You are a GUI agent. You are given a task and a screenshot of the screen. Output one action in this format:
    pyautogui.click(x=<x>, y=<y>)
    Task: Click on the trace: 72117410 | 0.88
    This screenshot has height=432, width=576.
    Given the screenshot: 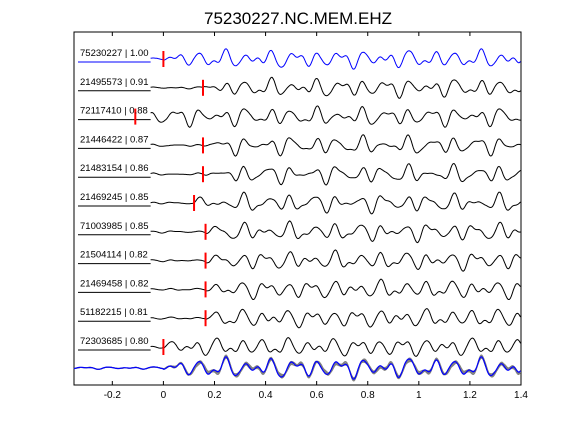 What is the action you would take?
    pyautogui.click(x=299, y=116)
    